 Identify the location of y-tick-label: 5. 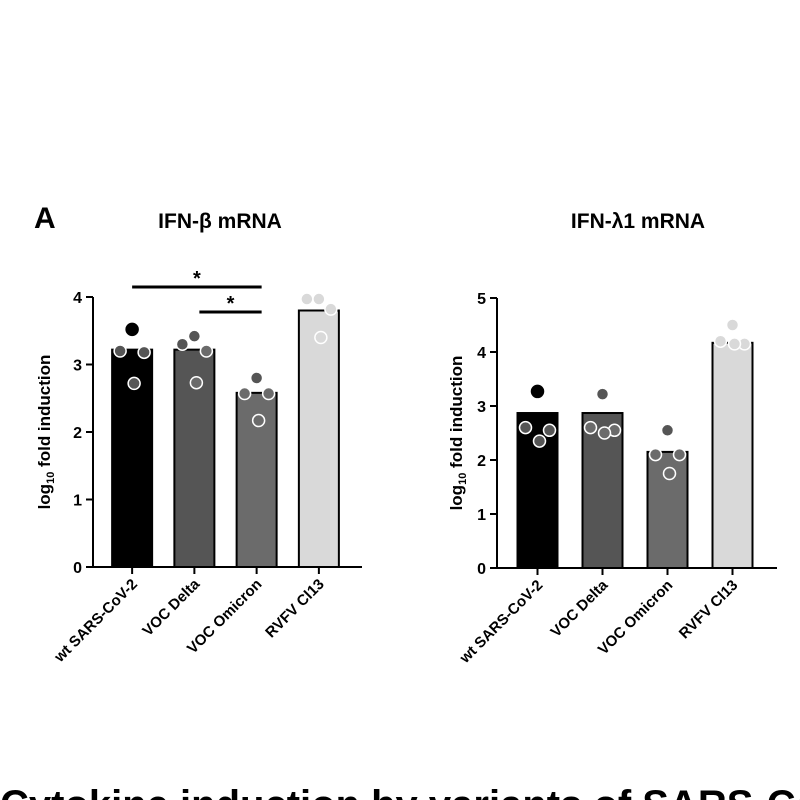
(481, 299).